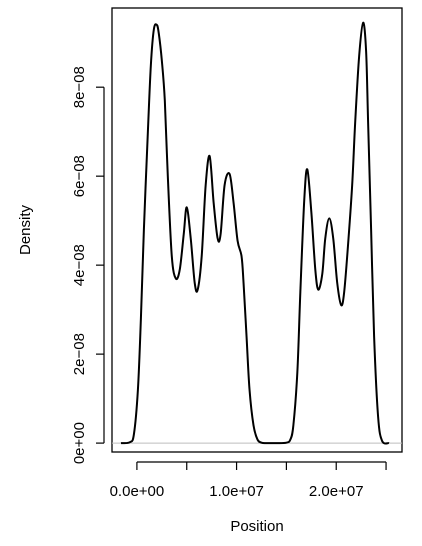  Describe the element at coordinates (79, 265) in the screenshot. I see `y-tick-label: 4e−08` at that location.